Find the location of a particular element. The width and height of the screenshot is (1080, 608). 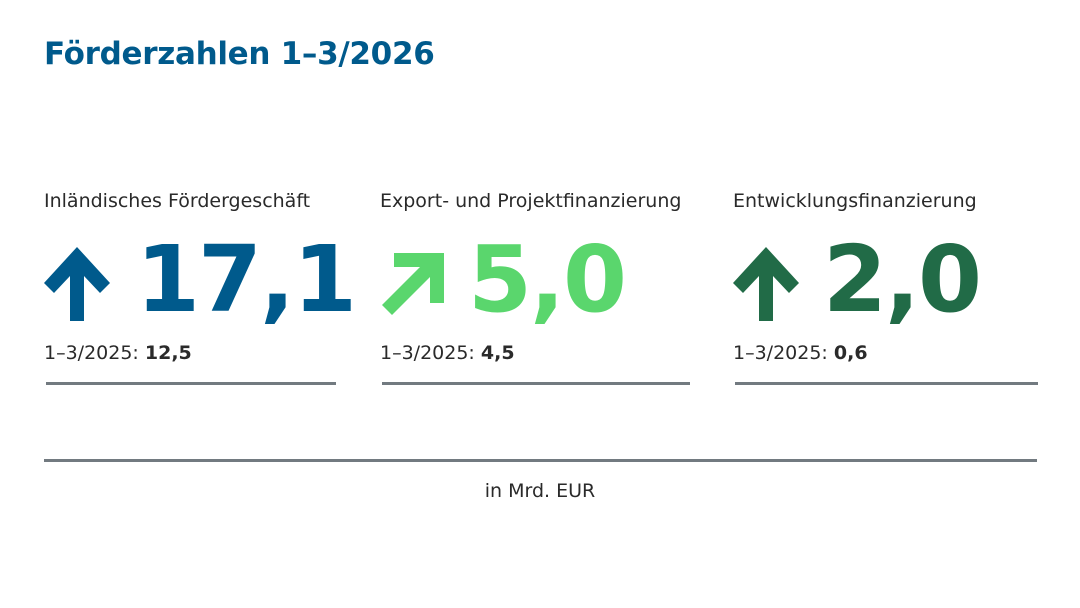

kpi-previous-value: 4,5 is located at coordinates (497, 353).